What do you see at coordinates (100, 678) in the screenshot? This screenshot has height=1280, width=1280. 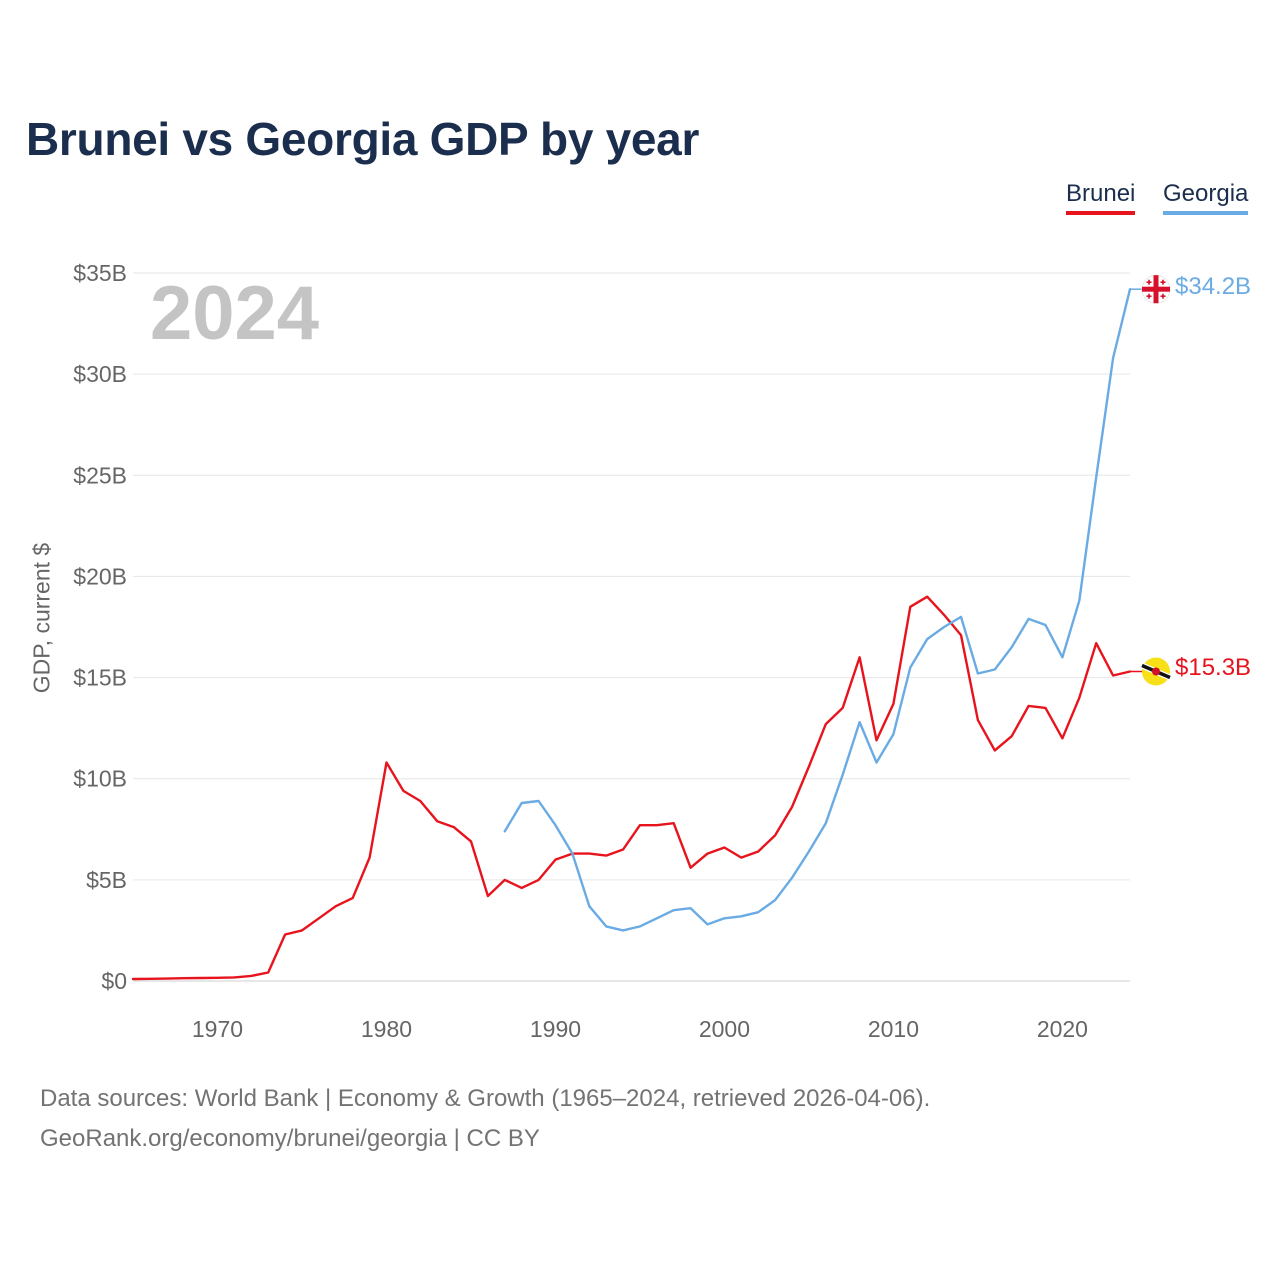 I see `y-tick-label: $15B` at bounding box center [100, 678].